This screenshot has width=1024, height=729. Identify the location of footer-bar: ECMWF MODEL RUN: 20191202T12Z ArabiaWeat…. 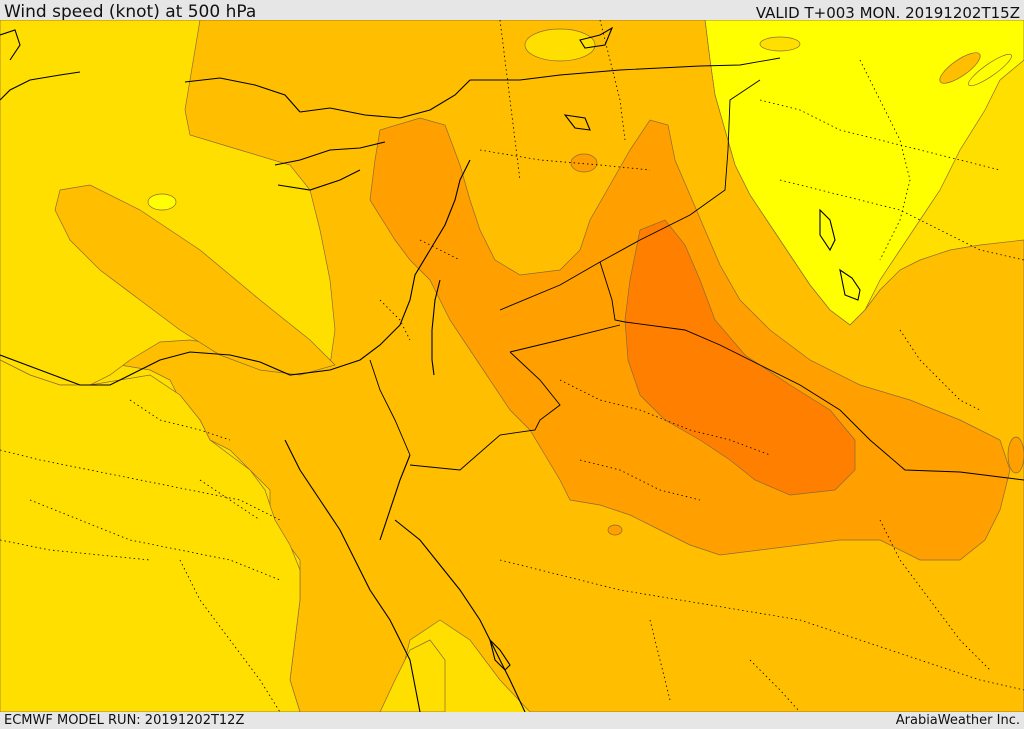
(512, 720).